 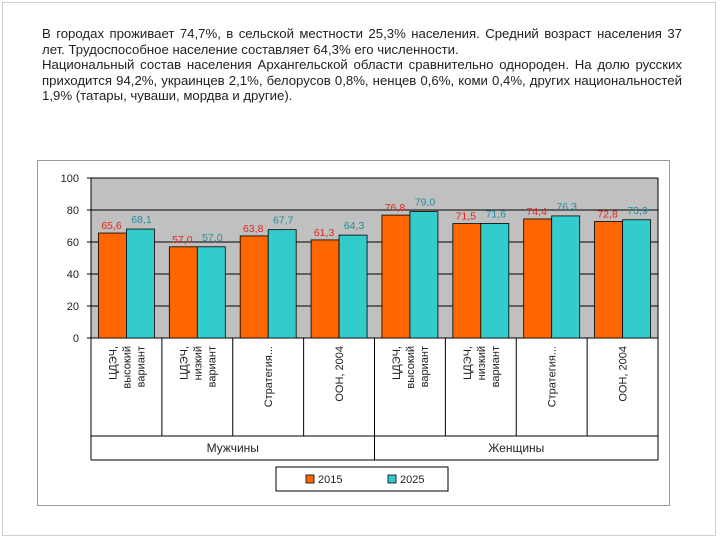 What do you see at coordinates (324, 233) in the screenshot?
I see `data-label-2015: 61,3` at bounding box center [324, 233].